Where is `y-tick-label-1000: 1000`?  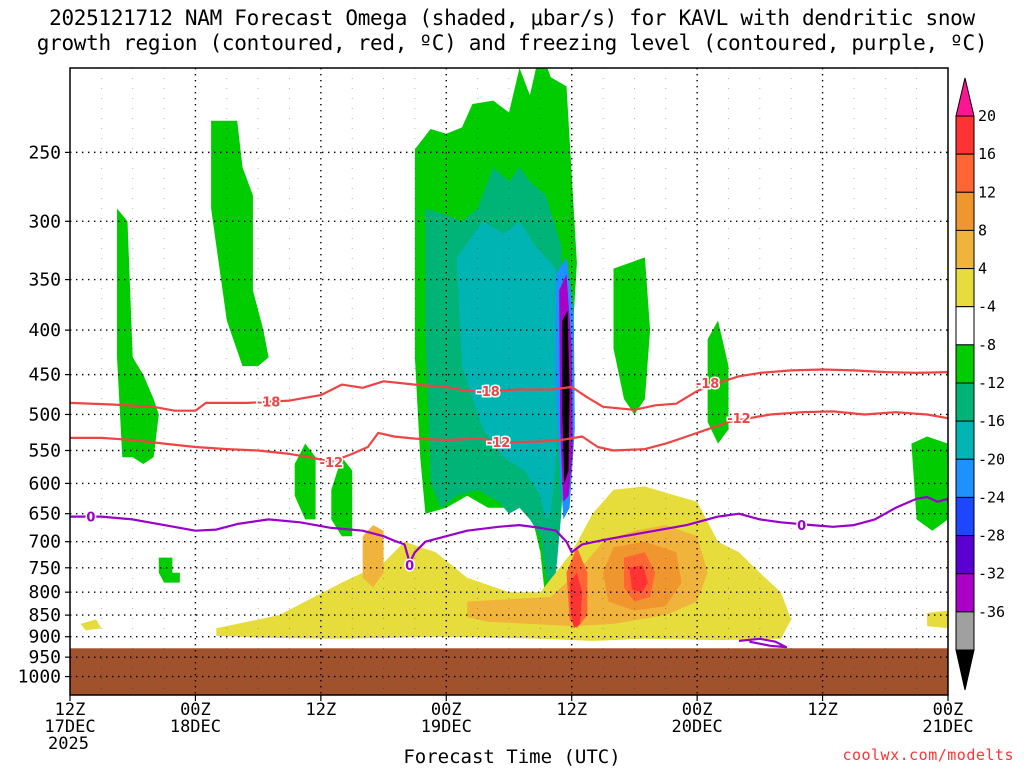 y-tick-label-1000: 1000 is located at coordinates (39, 677).